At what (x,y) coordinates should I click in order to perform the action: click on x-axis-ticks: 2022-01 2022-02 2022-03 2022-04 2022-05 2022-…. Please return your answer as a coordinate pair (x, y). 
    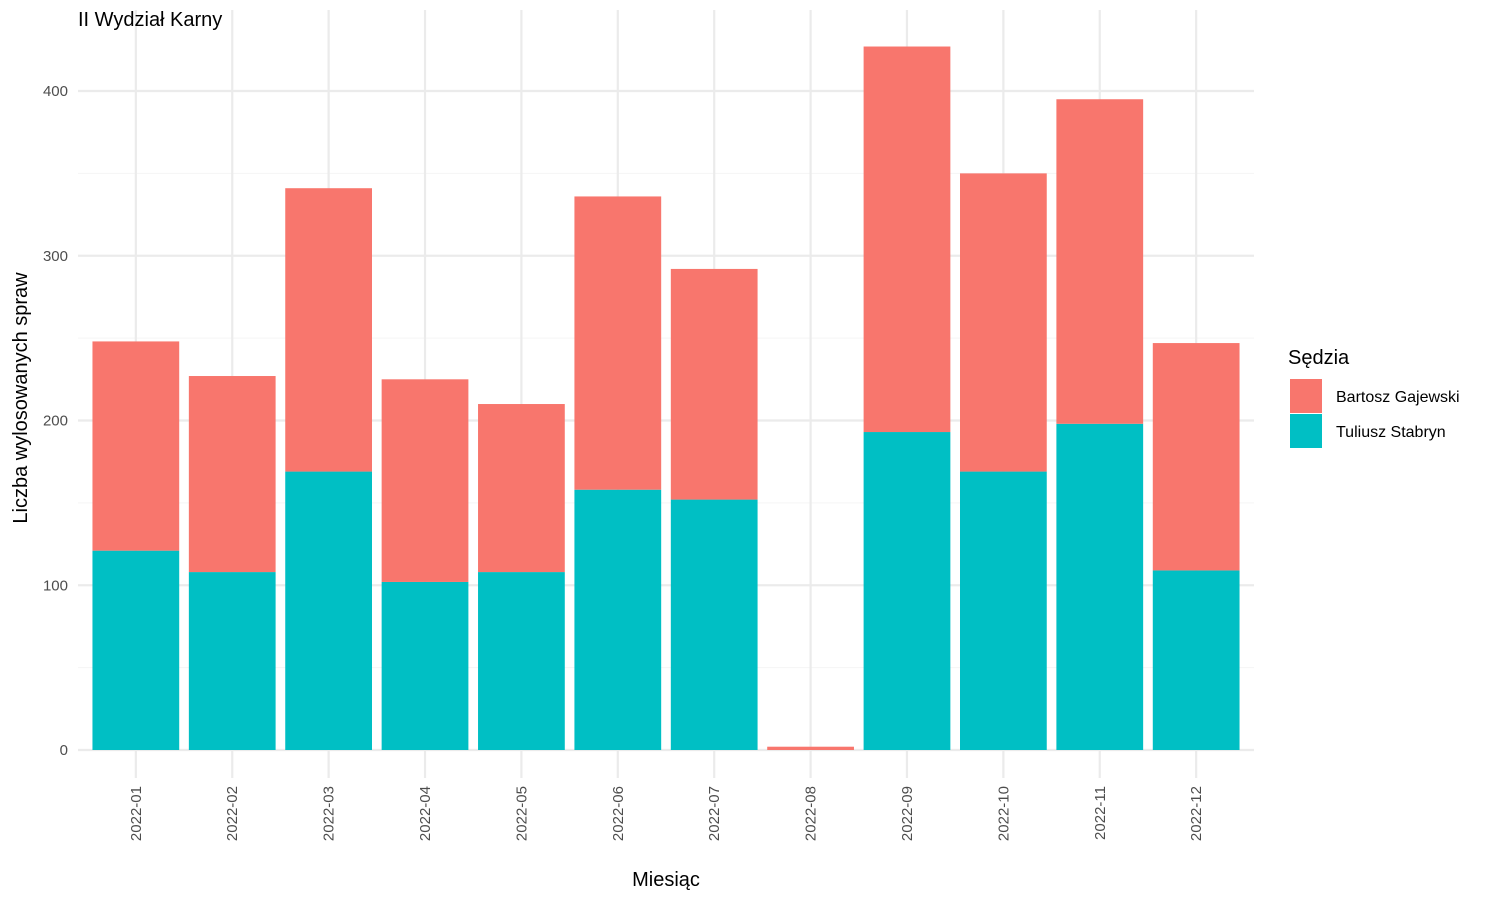
    Looking at the image, I should click on (666, 813).